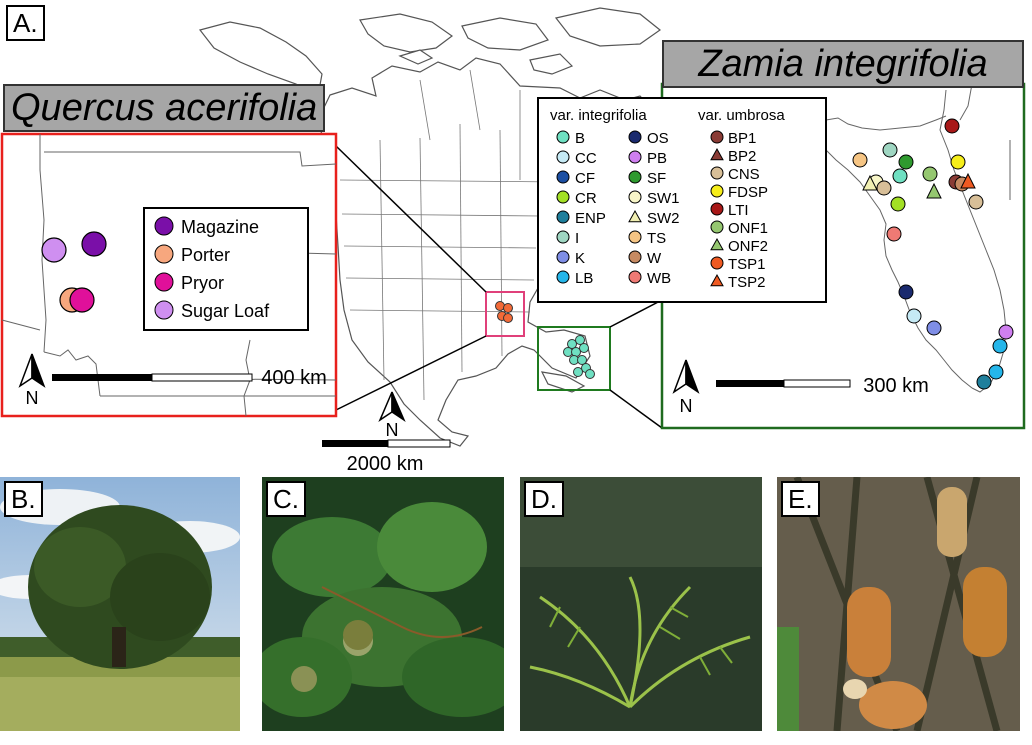 Image resolution: width=1032 pixels, height=745 pixels. Describe the element at coordinates (32, 398) in the screenshot. I see `quercus-north-label: N` at that location.